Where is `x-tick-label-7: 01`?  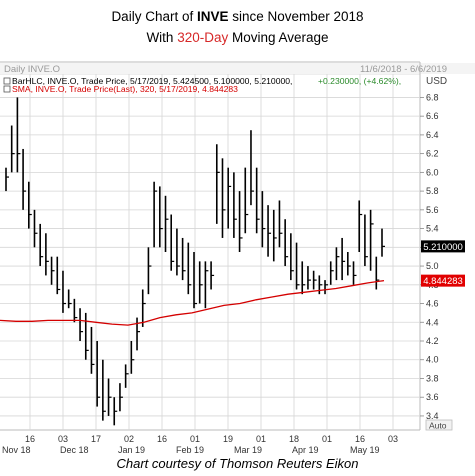 x-tick-label-7: 01 is located at coordinates (261, 439).